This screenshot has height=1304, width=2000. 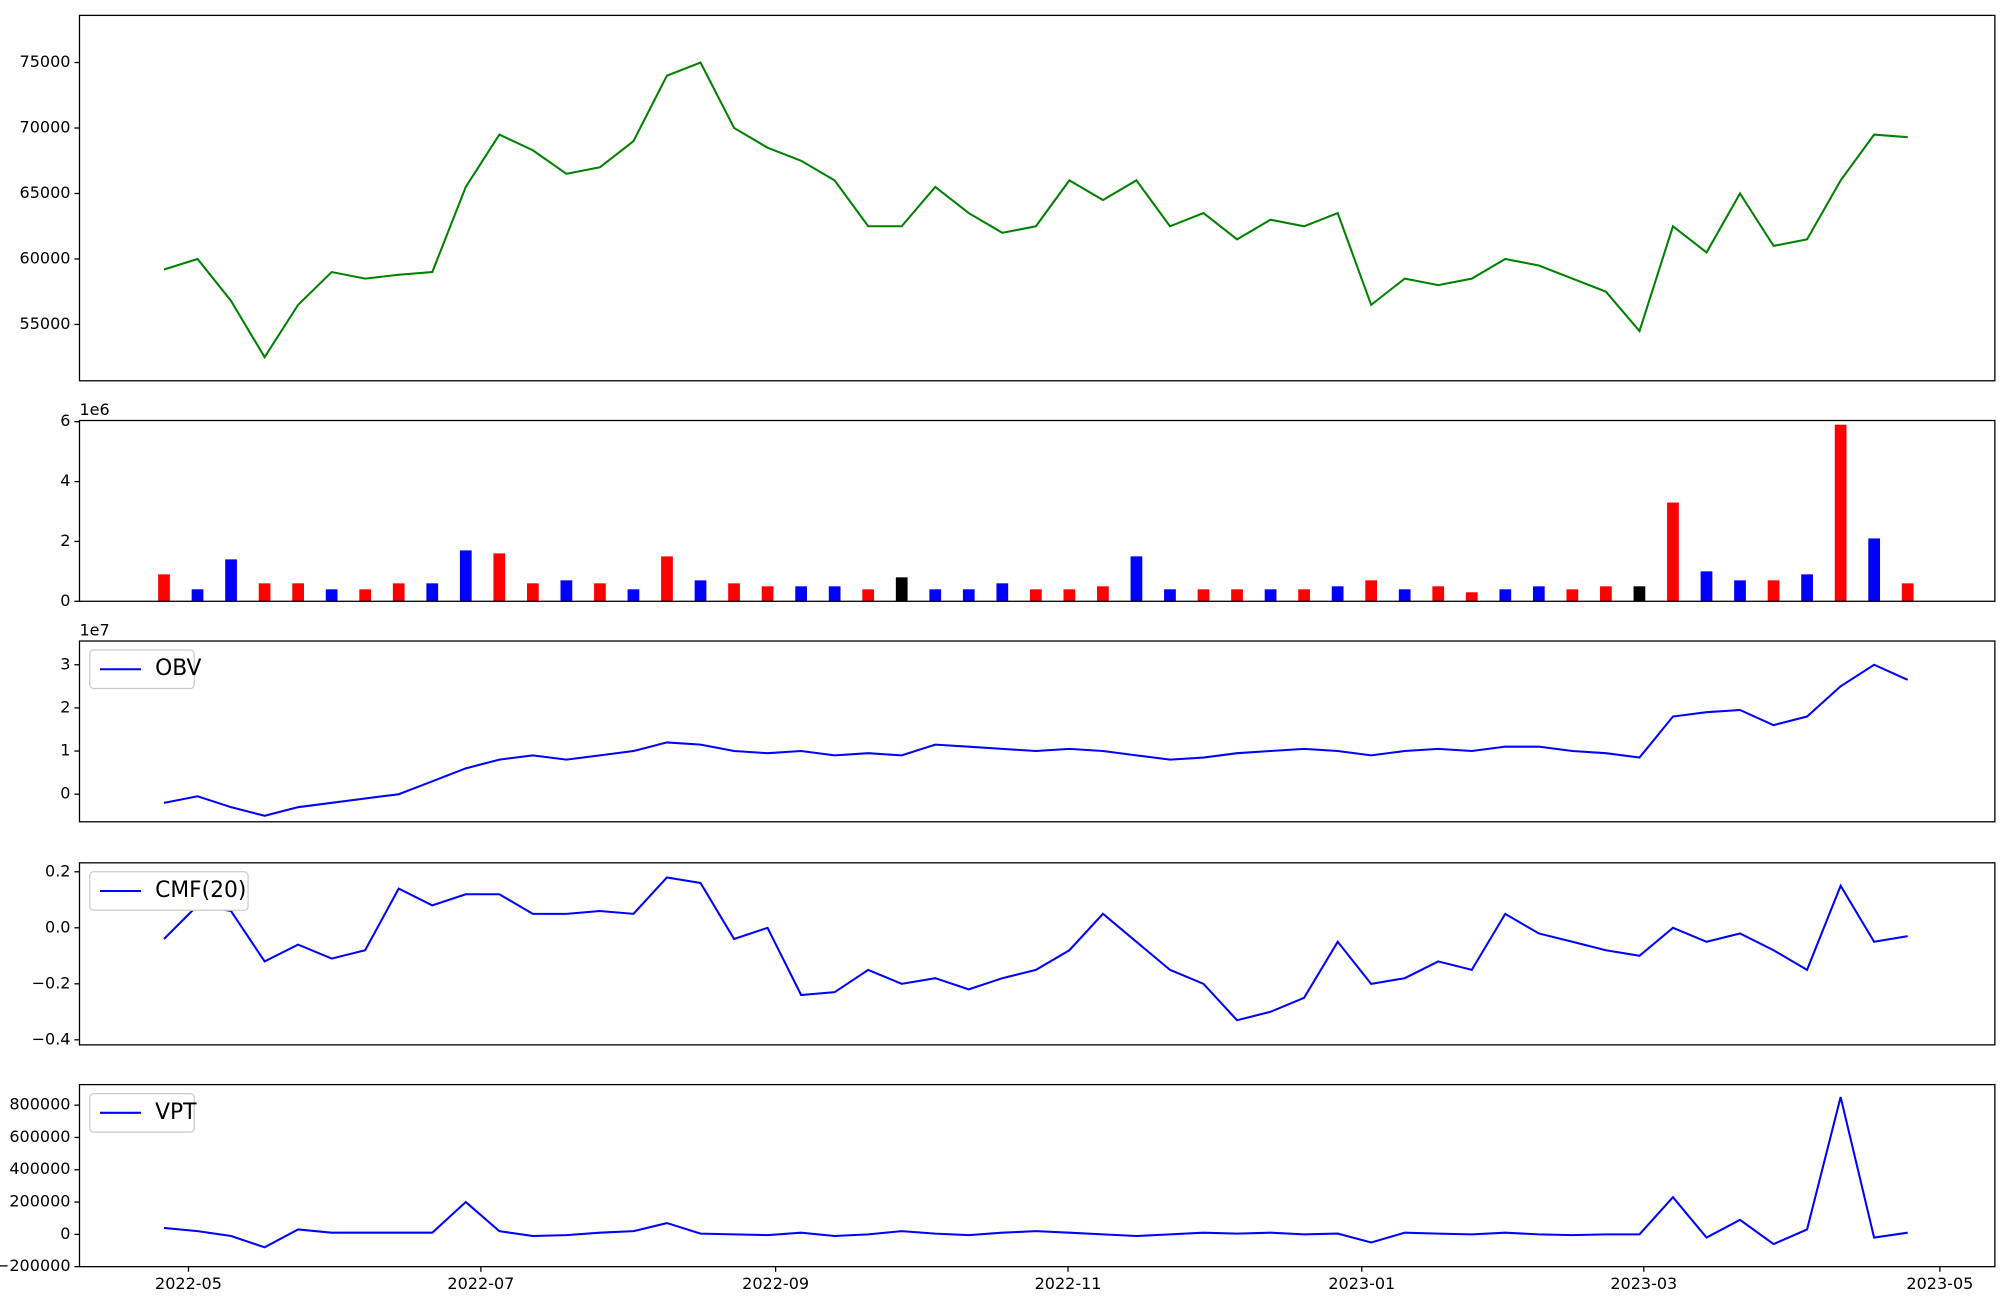 I want to click on x-tick-label: 2023-03, so click(x=1643, y=1283).